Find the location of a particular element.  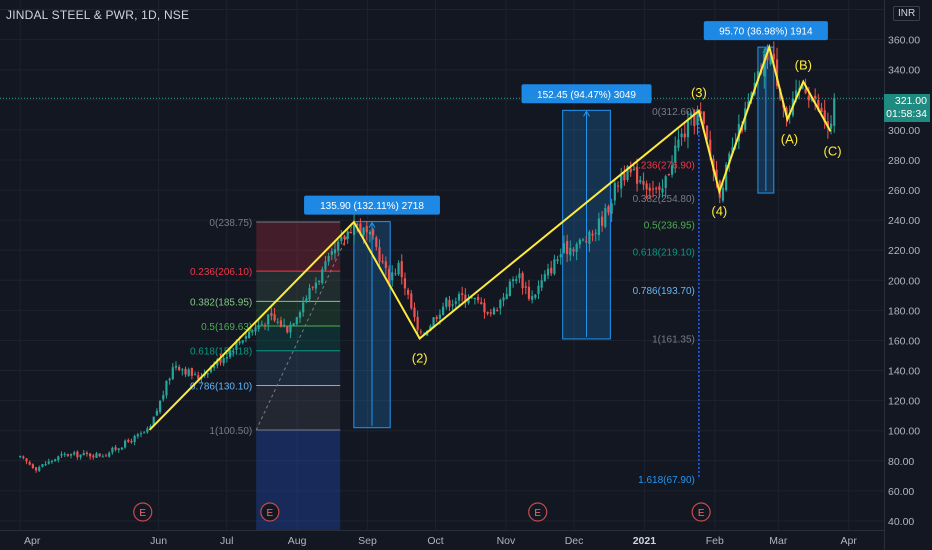

price-axis-label: 160.00 is located at coordinates (904, 341).